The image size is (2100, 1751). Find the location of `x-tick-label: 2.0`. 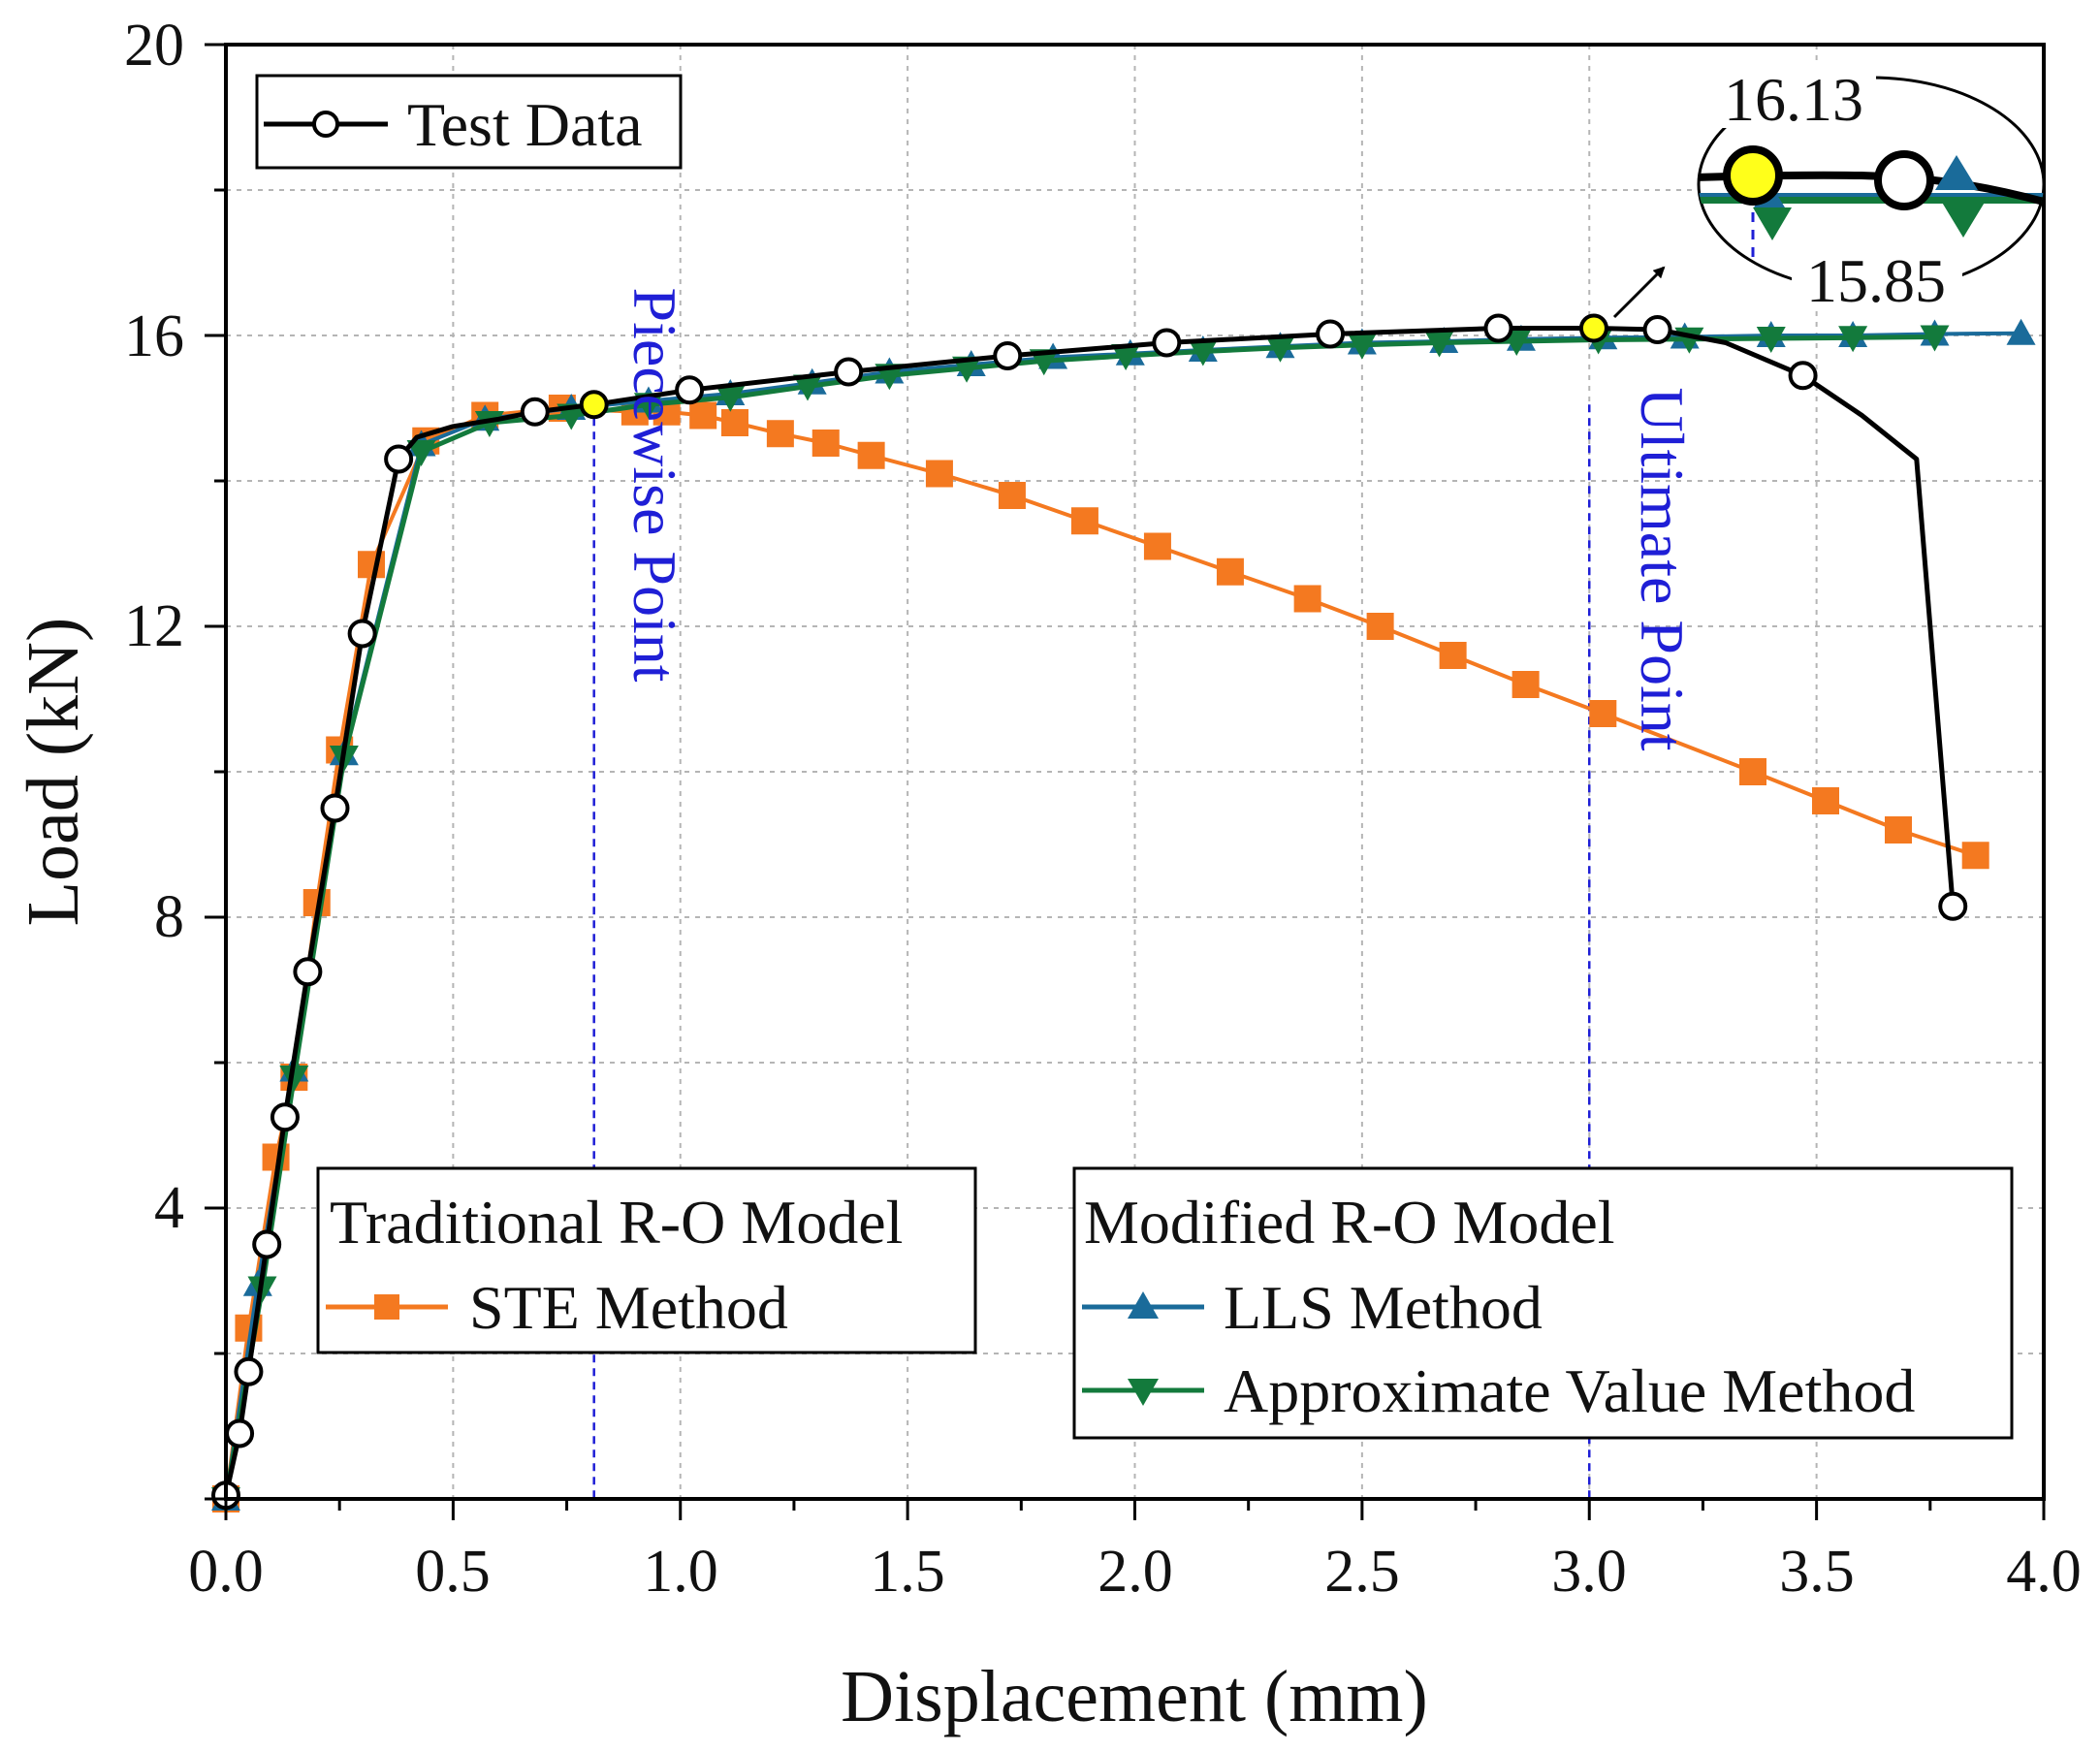

x-tick-label: 2.0 is located at coordinates (1135, 1572).